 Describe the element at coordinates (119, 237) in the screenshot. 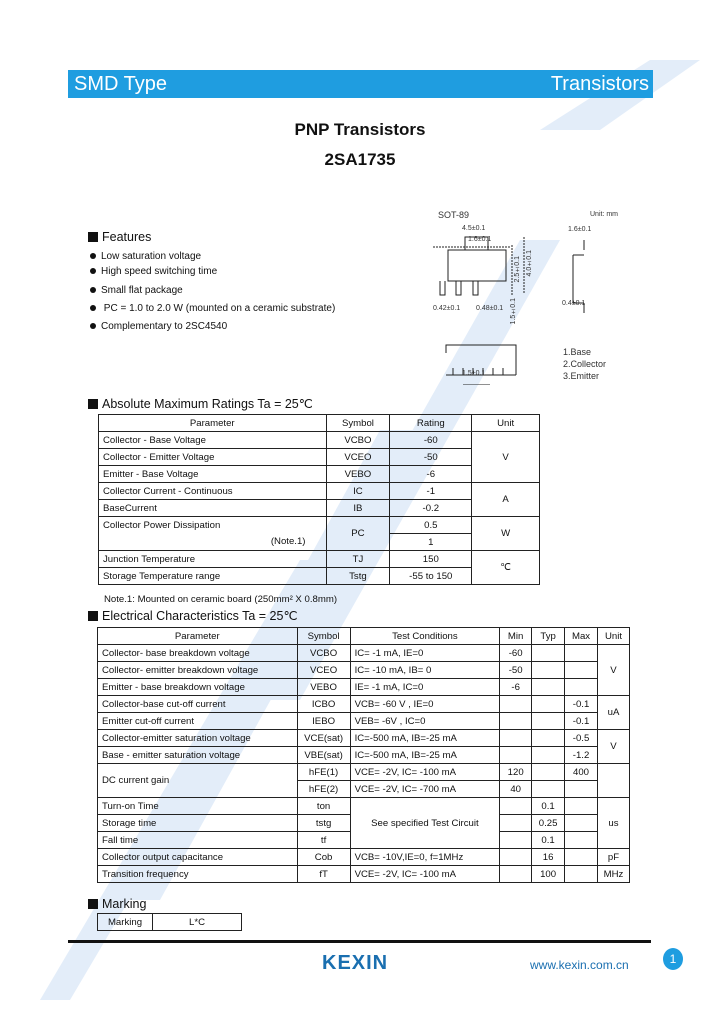

I see `features-heading: Features` at that location.